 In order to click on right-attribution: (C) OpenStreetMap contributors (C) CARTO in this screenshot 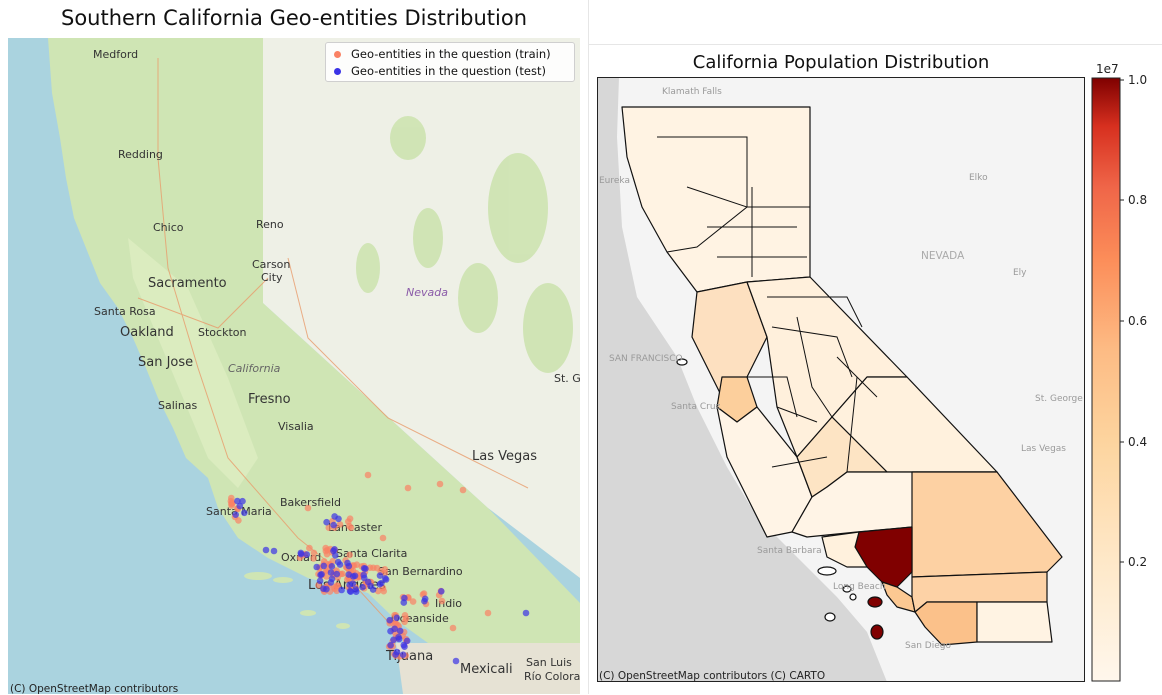, I will do `click(712, 676)`.